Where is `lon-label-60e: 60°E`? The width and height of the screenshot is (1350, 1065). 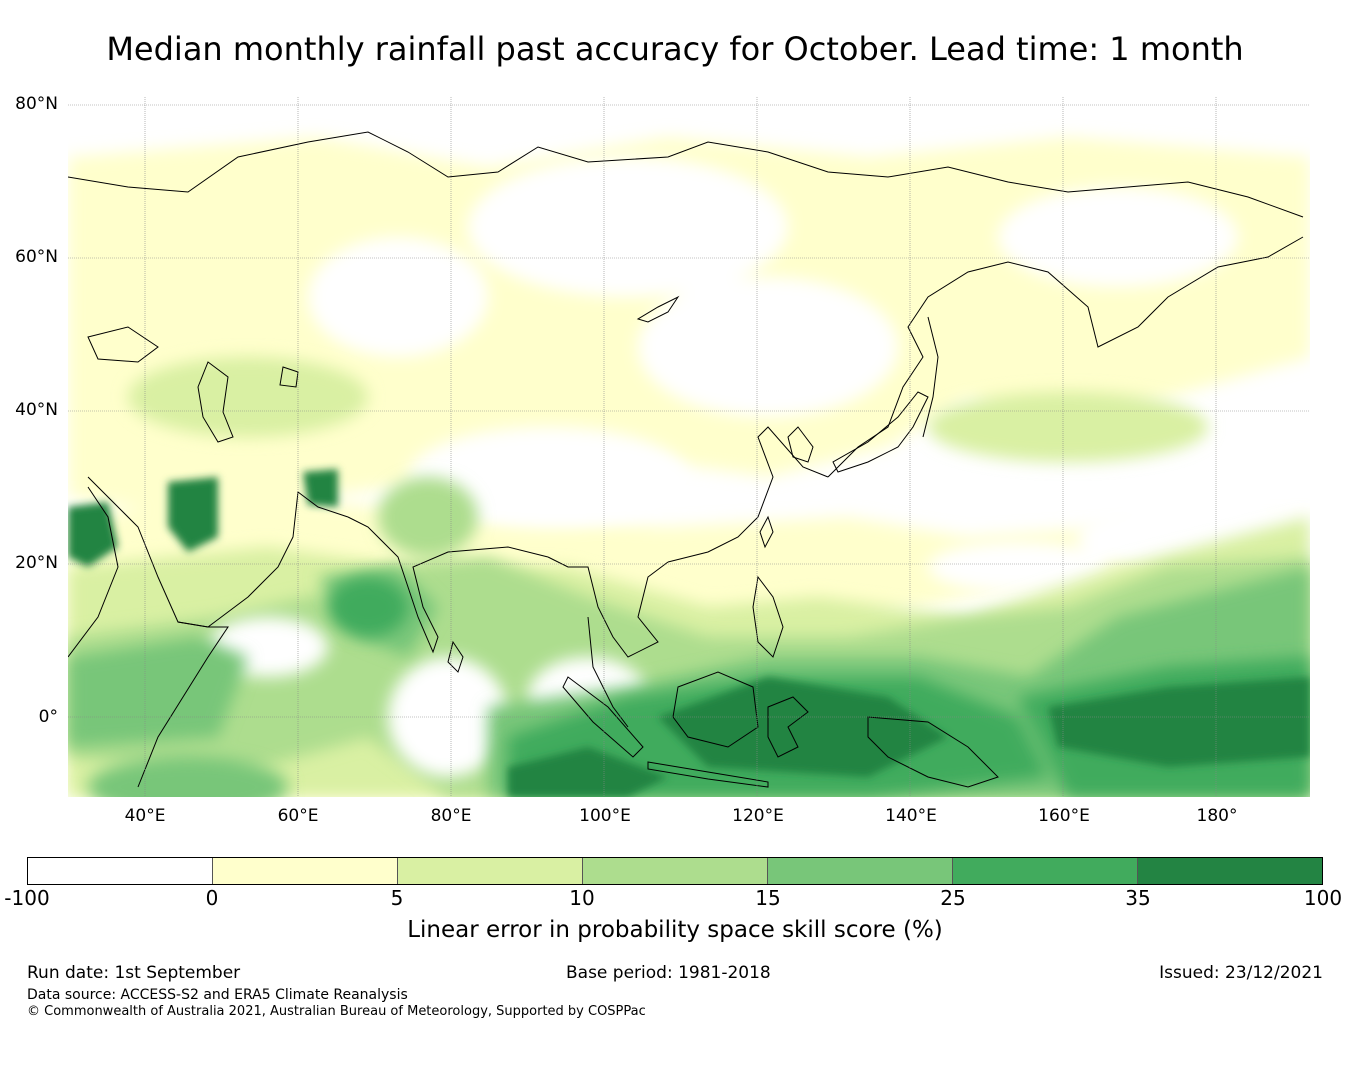
lon-label-60e: 60°E is located at coordinates (298, 816).